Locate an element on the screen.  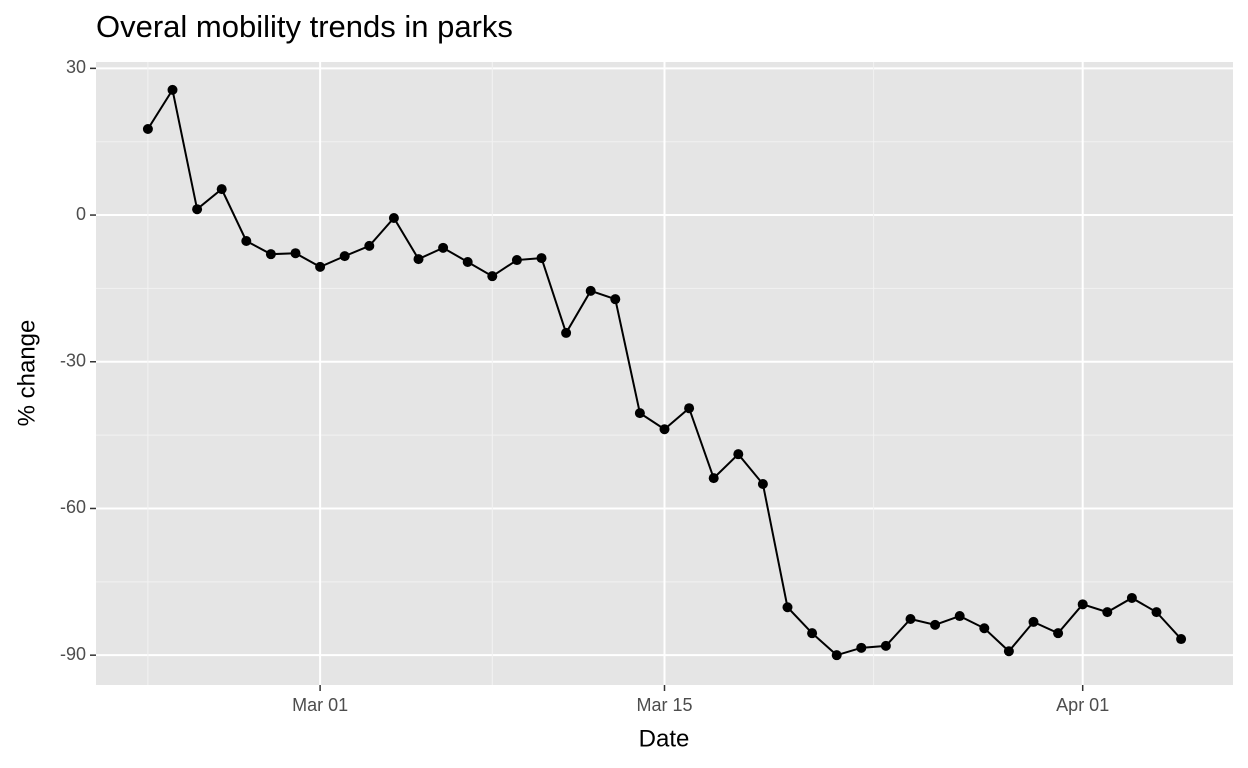
x-tick-label: Apr 01 is located at coordinates (1082, 705).